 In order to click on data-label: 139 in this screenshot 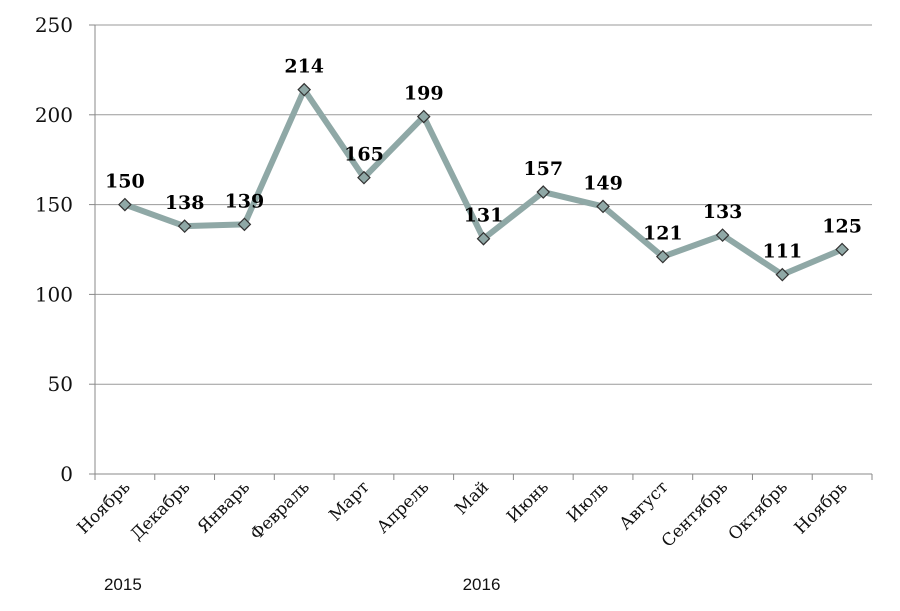, I will do `click(245, 201)`.